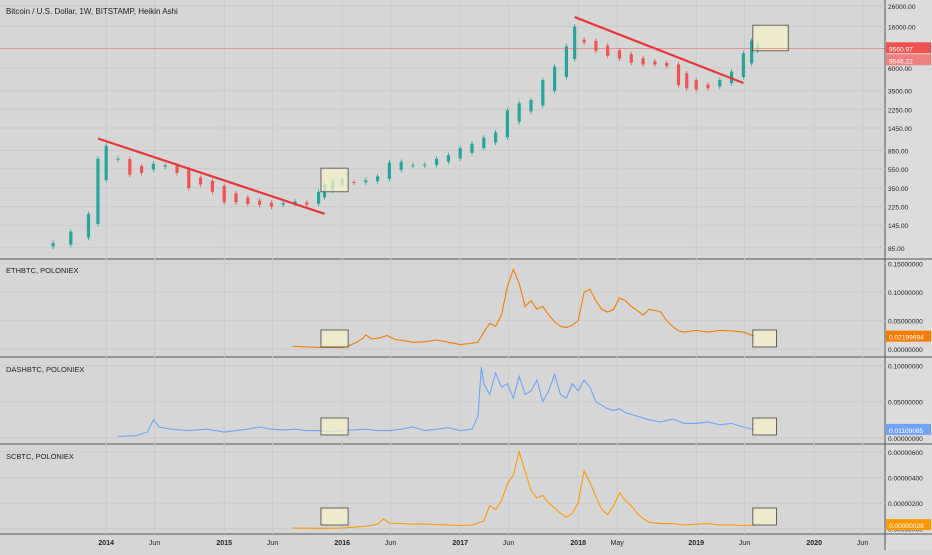 The width and height of the screenshot is (932, 555). What do you see at coordinates (908, 275) in the screenshot?
I see `price-scale-background` at bounding box center [908, 275].